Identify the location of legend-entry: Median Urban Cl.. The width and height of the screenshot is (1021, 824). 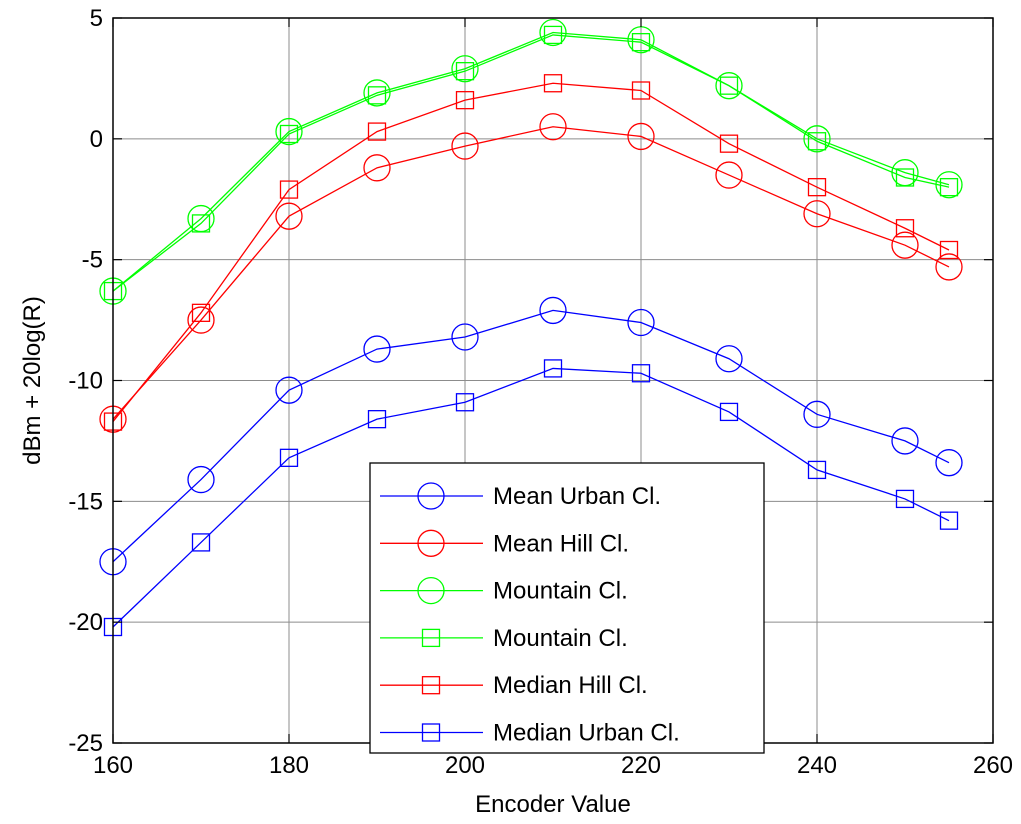
(530, 733).